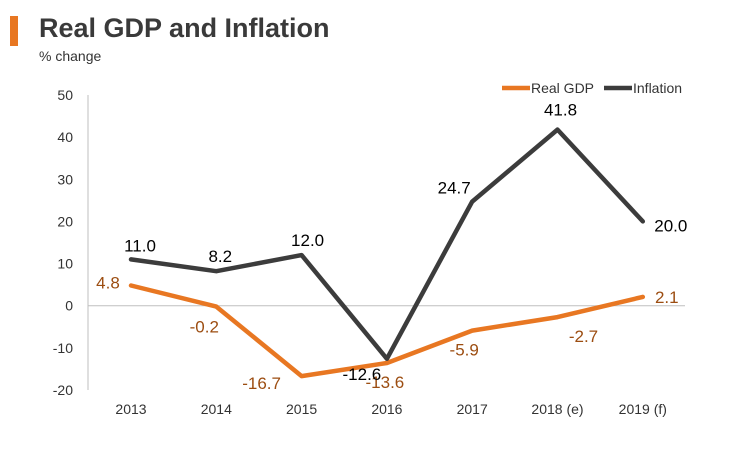  What do you see at coordinates (643, 409) in the screenshot?
I see `x-tick-label: 2019 (f)` at bounding box center [643, 409].